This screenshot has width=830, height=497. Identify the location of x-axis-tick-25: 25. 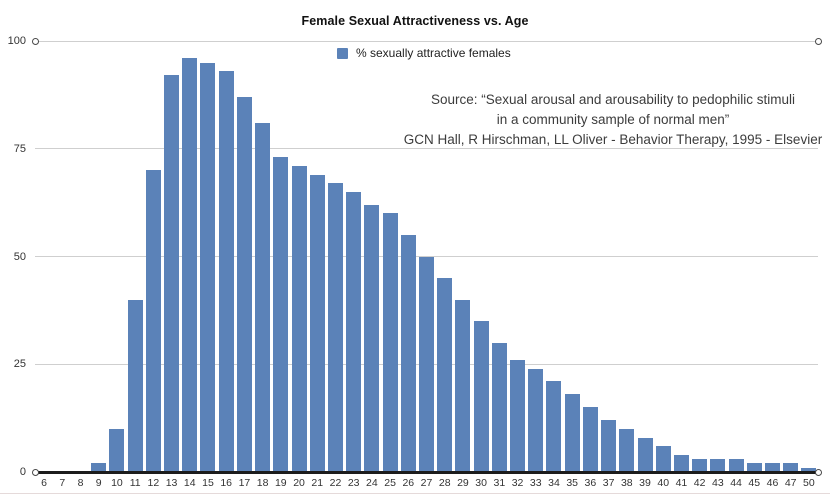
(390, 483).